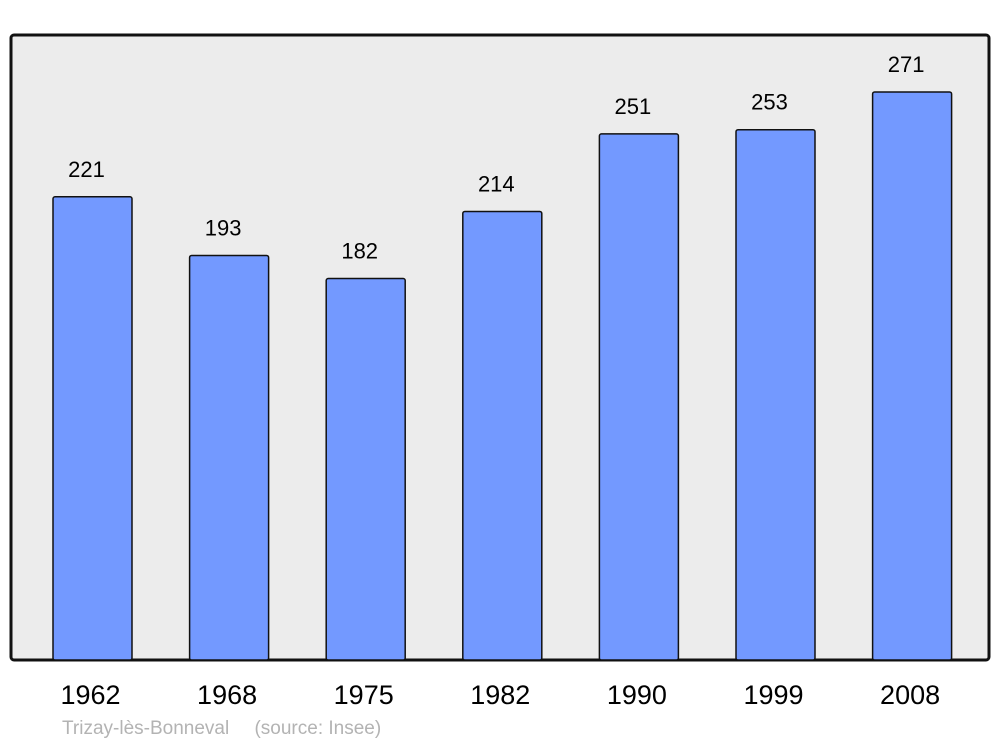 The width and height of the screenshot is (1000, 747). I want to click on x-tick-label-1962: 1962, so click(90, 695).